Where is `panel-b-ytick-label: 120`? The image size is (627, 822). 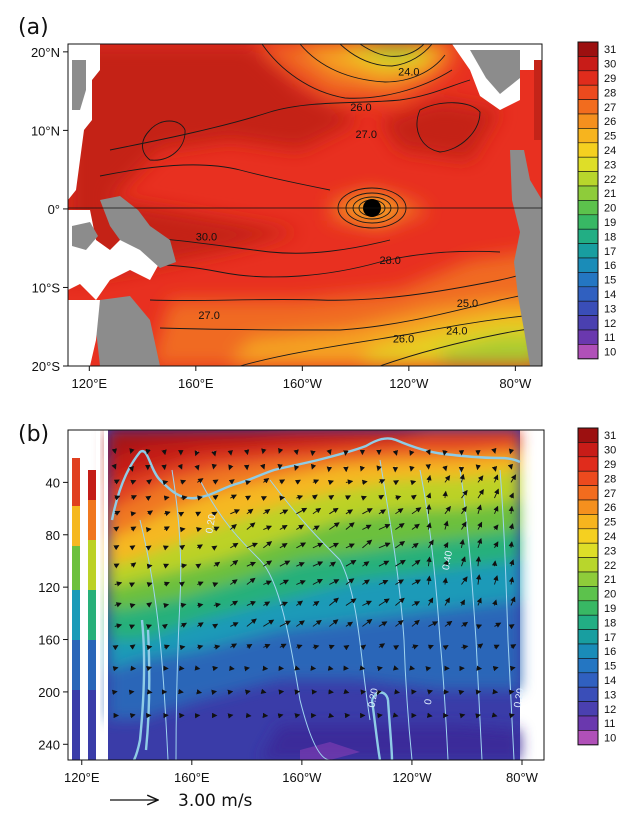 panel-b-ytick-label: 120 is located at coordinates (49, 587).